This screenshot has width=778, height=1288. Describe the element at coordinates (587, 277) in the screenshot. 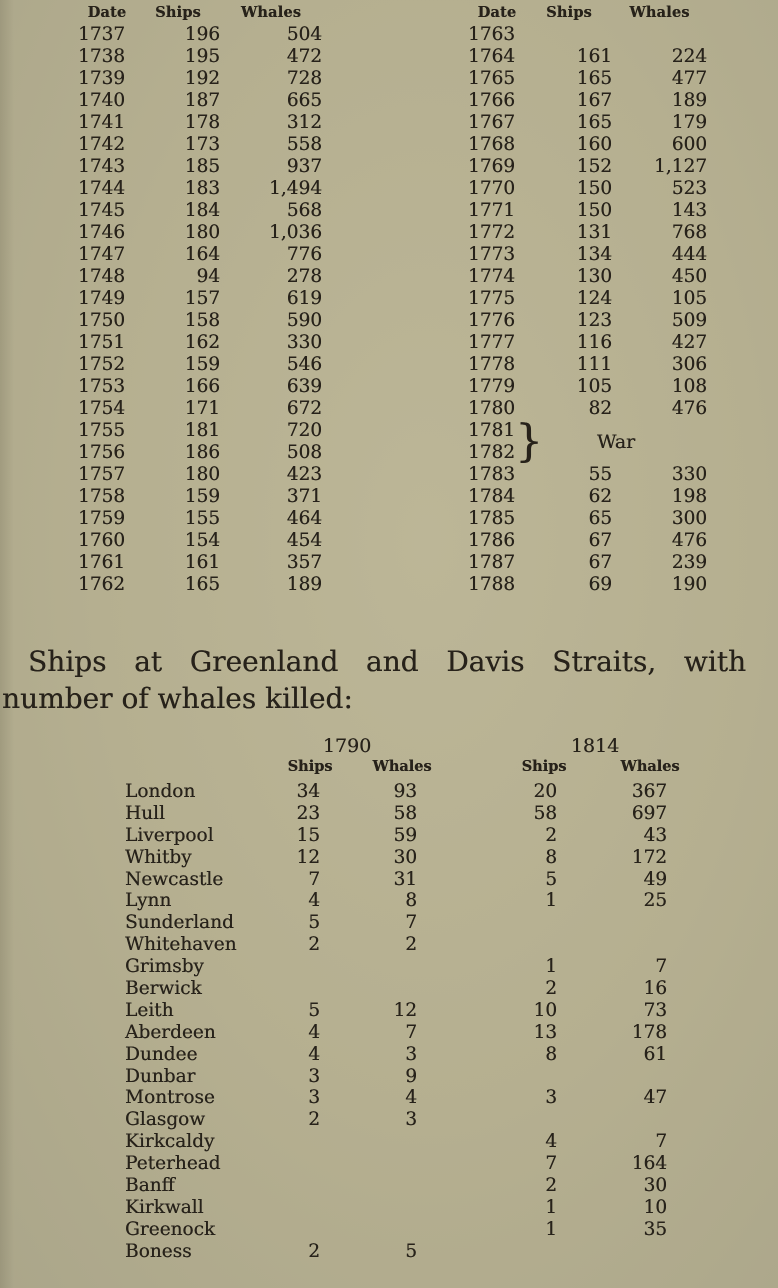

I see `table-row: 1774 130 450` at that location.